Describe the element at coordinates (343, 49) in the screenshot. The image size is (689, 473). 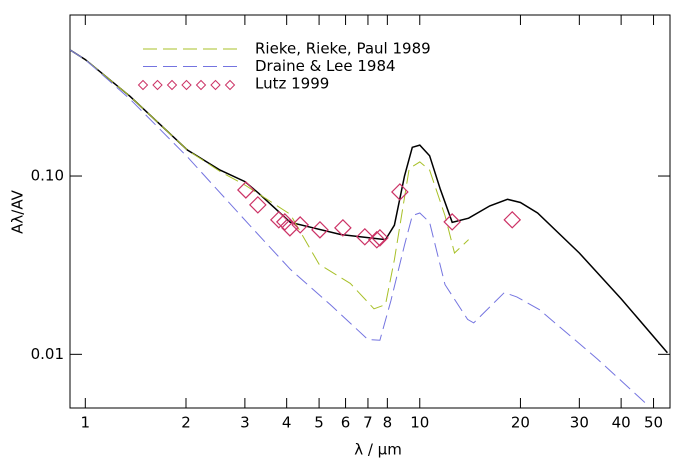
I see `legend-label: Rieke, Rieke, Paul 1989` at that location.